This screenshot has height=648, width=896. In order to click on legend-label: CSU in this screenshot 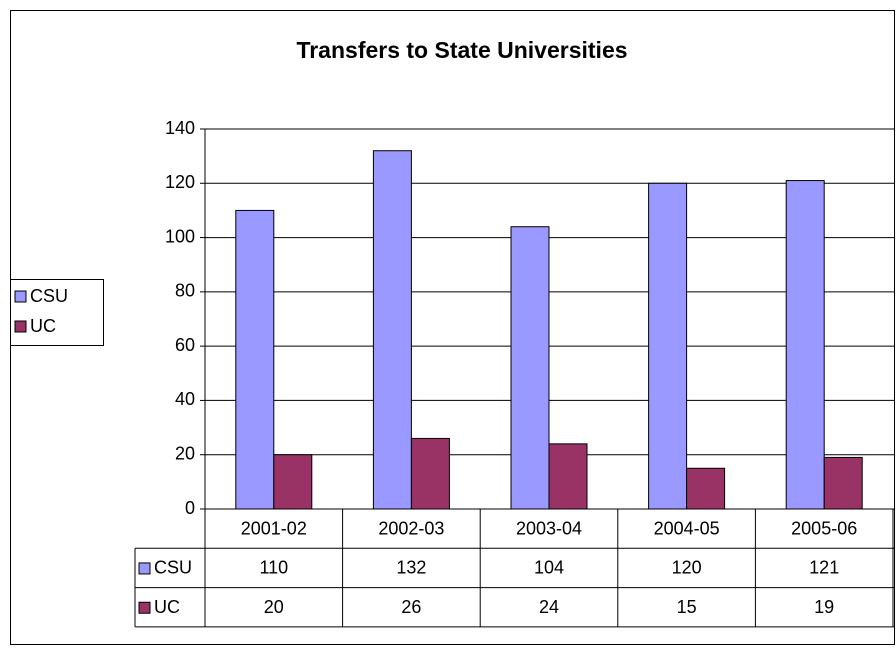, I will do `click(49, 296)`.